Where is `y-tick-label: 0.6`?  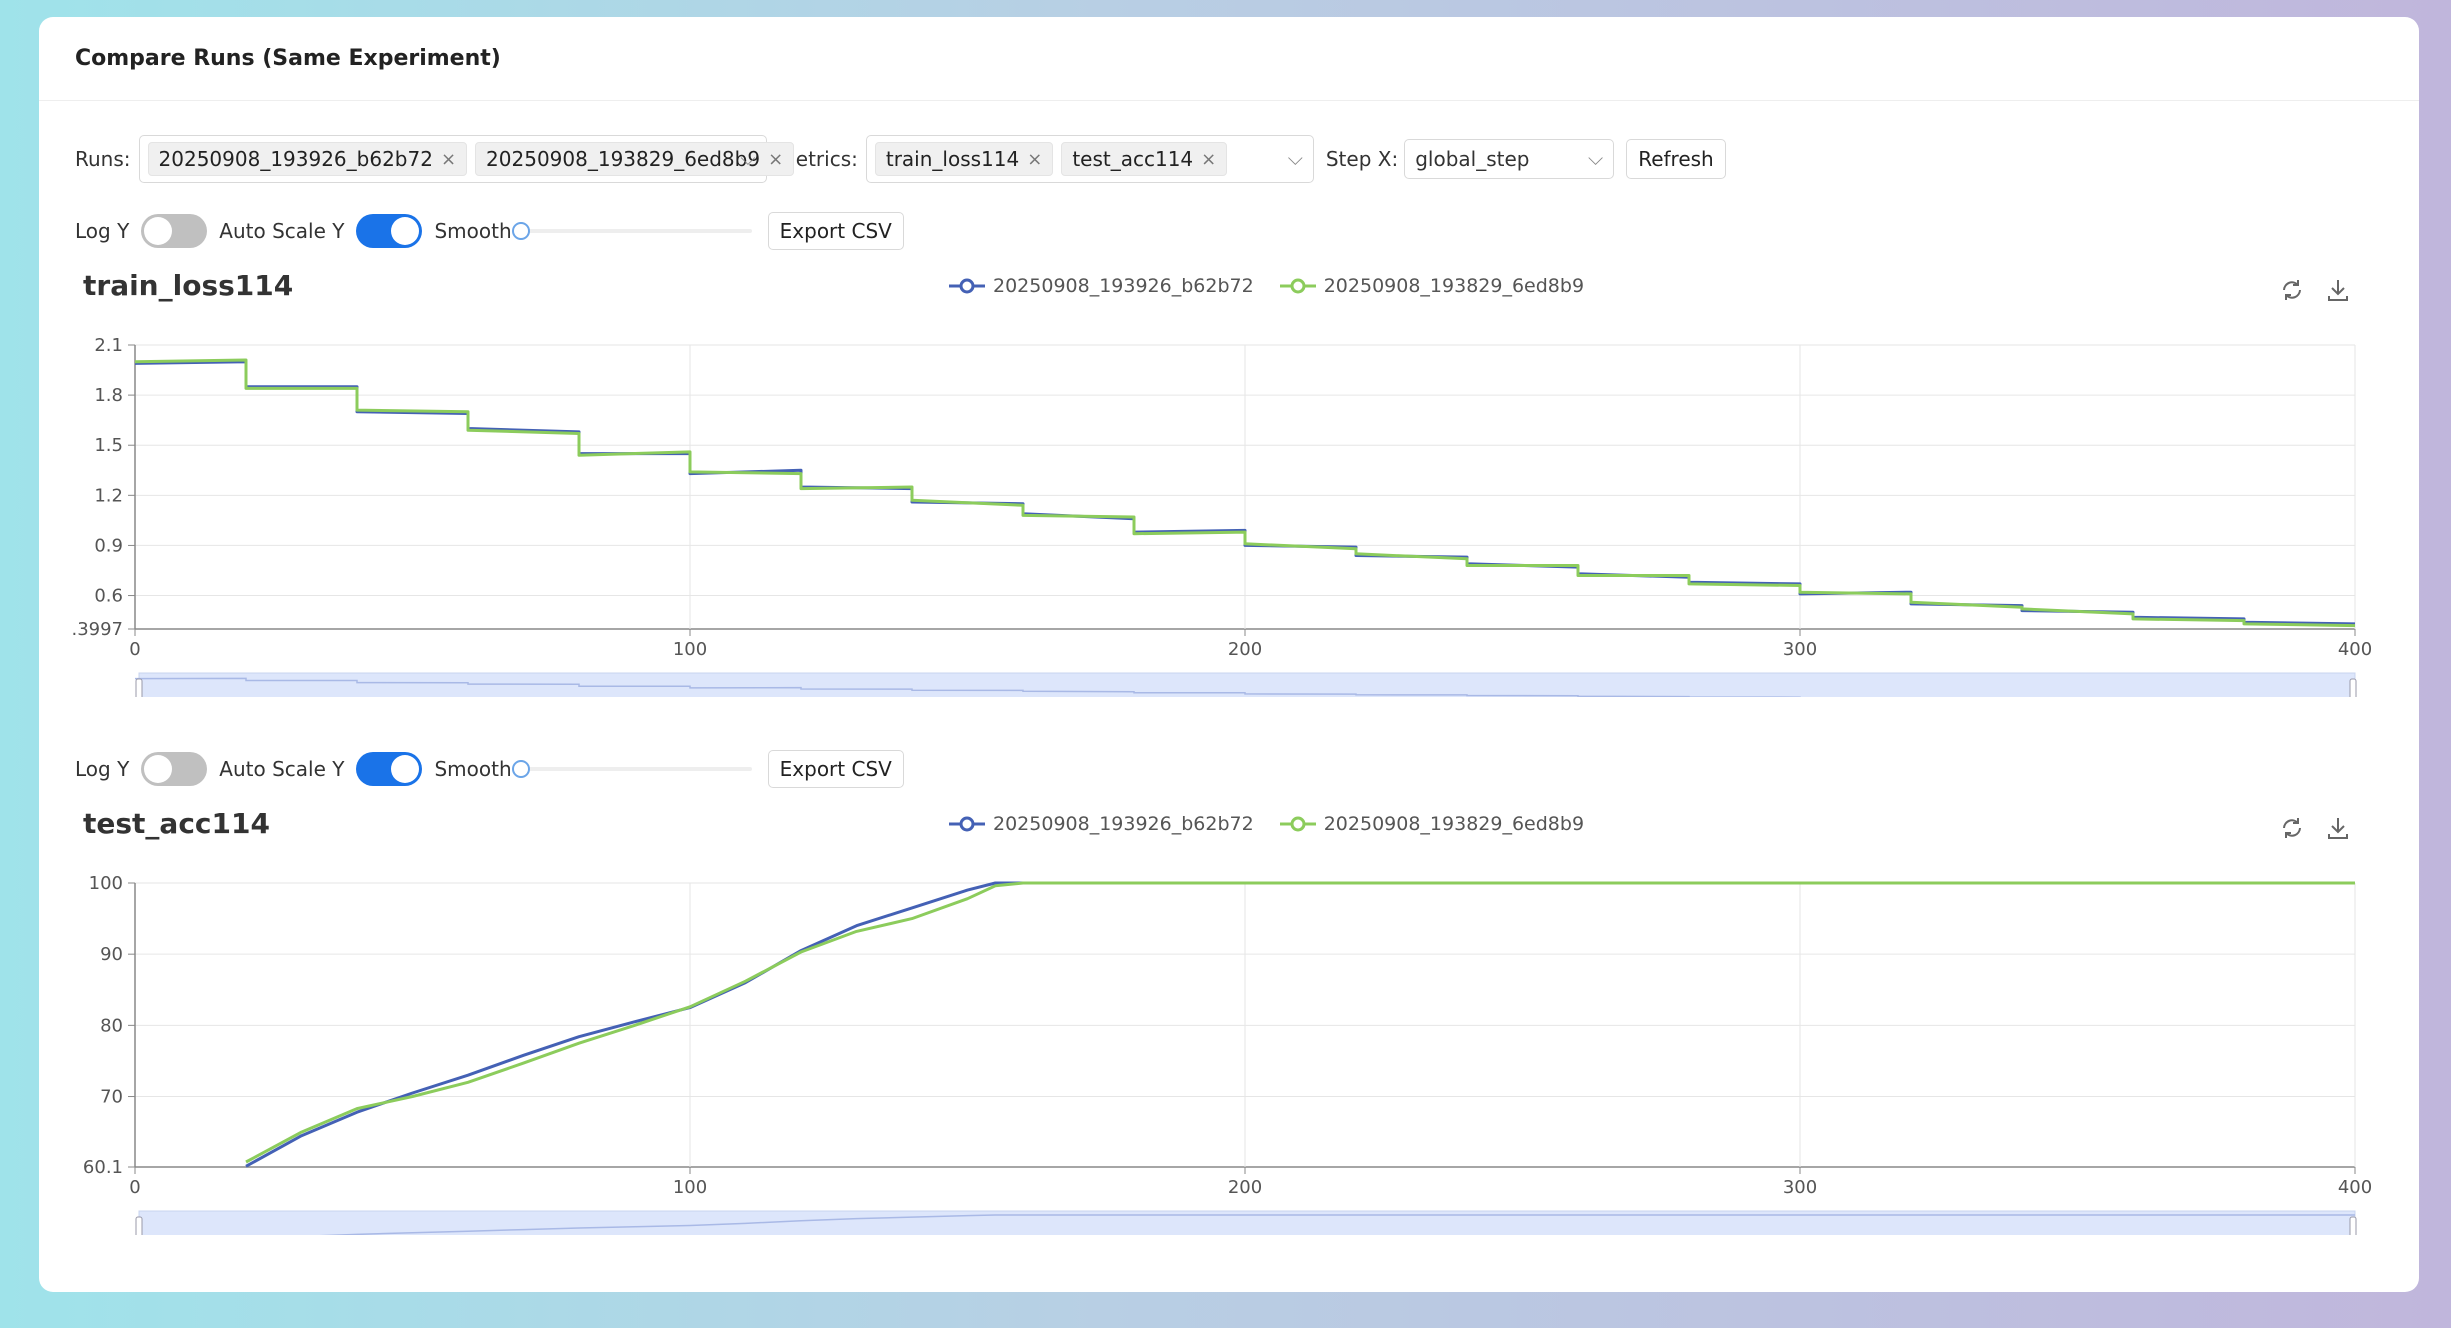 y-tick-label: 0.6 is located at coordinates (108, 596).